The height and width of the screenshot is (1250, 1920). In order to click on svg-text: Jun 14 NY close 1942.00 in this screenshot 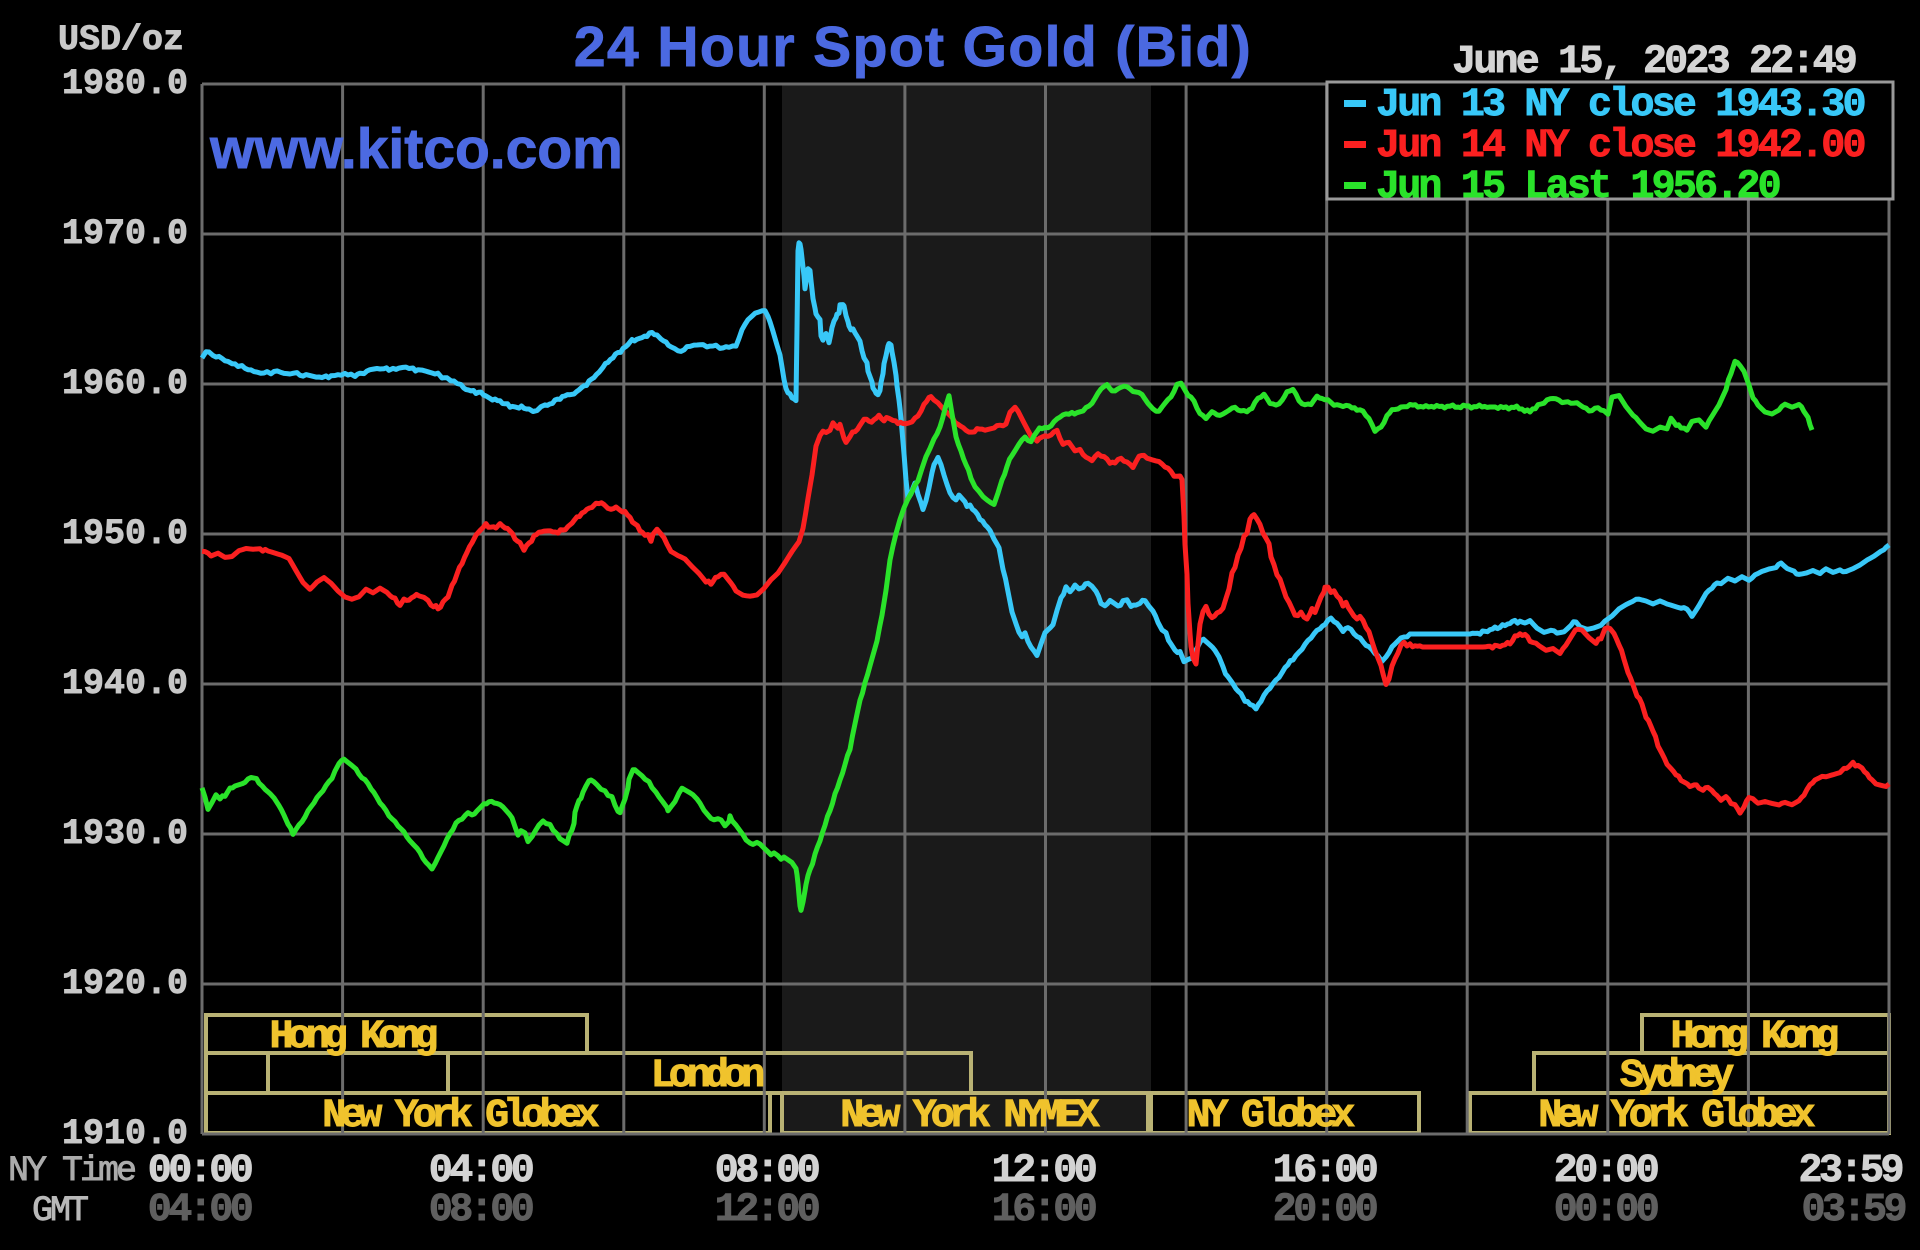, I will do `click(1620, 146)`.